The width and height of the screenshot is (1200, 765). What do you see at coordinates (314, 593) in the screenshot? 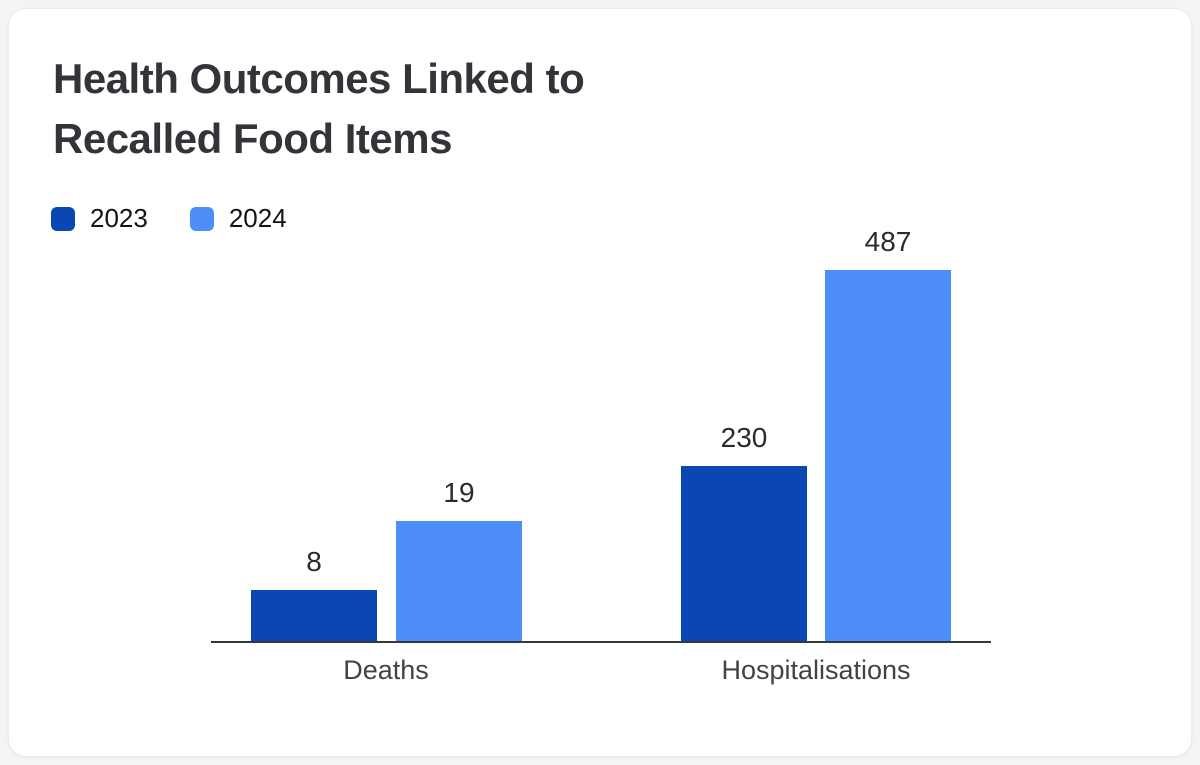
I see `bar-deaths-2023: 8` at bounding box center [314, 593].